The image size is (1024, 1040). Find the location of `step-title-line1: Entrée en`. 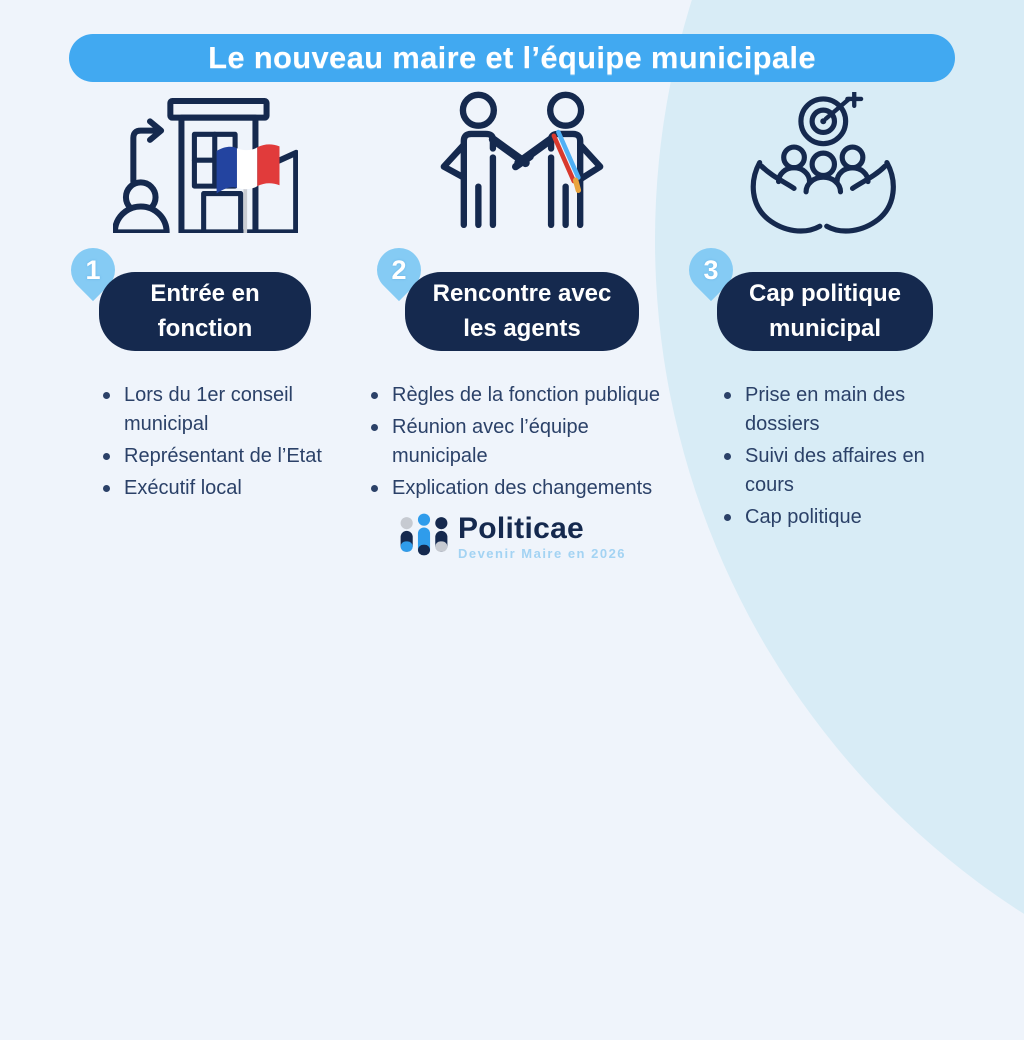

step-title-line1: Entrée en is located at coordinates (205, 293).